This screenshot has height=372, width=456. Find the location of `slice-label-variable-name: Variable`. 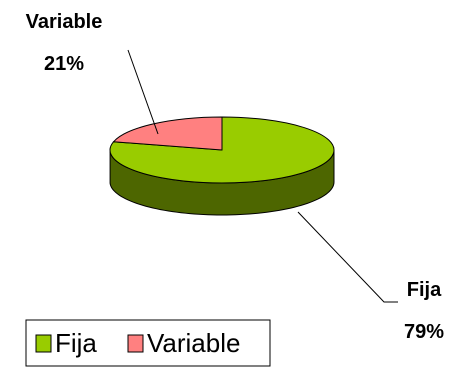

slice-label-variable-name: Variable is located at coordinates (64, 22).